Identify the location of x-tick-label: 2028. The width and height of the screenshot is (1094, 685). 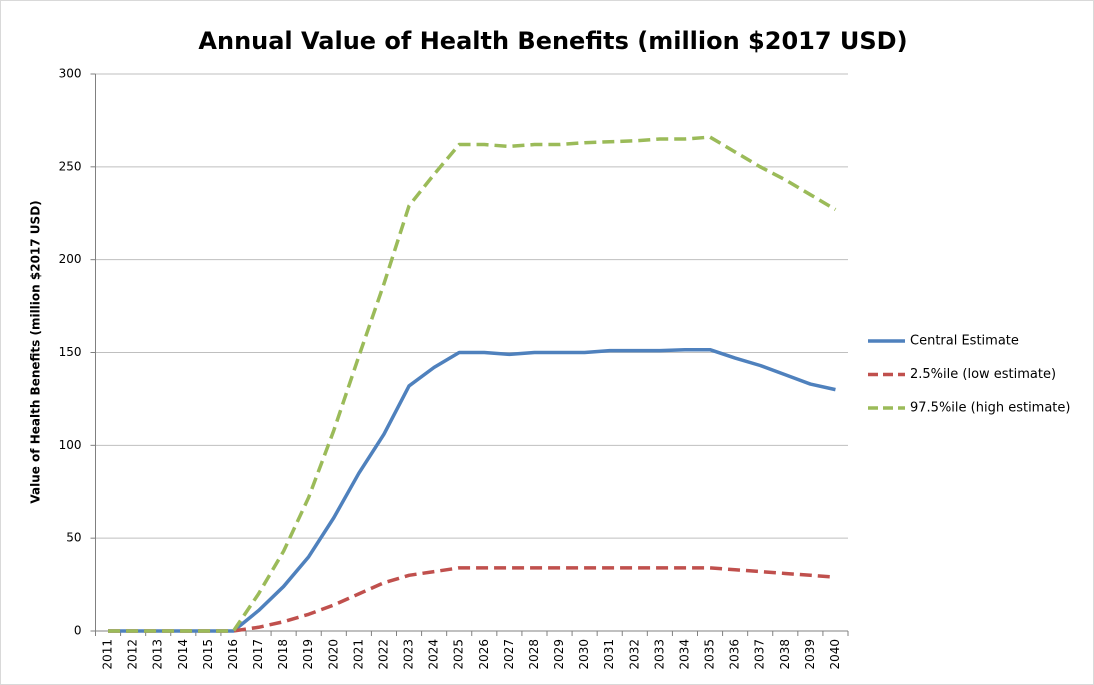
(534, 654).